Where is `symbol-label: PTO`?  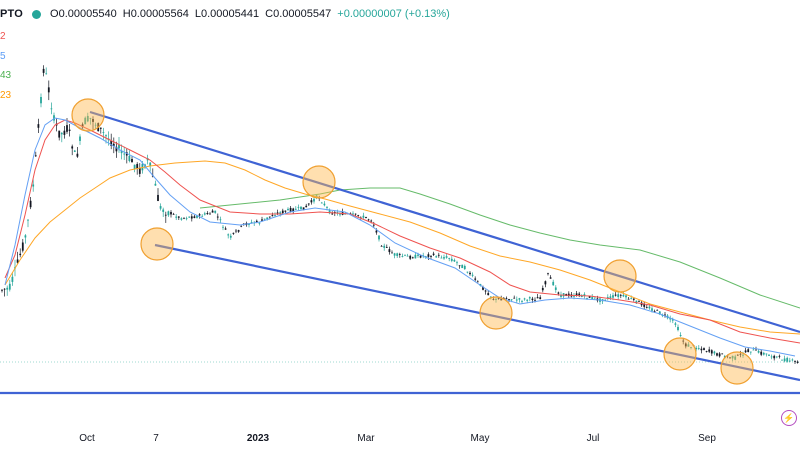 symbol-label: PTO is located at coordinates (12, 14).